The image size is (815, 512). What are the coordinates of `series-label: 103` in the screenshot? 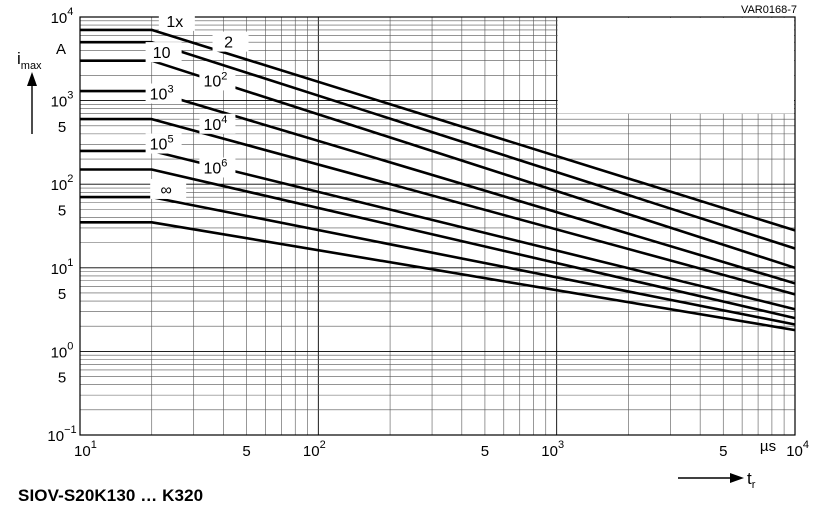 It's located at (162, 94).